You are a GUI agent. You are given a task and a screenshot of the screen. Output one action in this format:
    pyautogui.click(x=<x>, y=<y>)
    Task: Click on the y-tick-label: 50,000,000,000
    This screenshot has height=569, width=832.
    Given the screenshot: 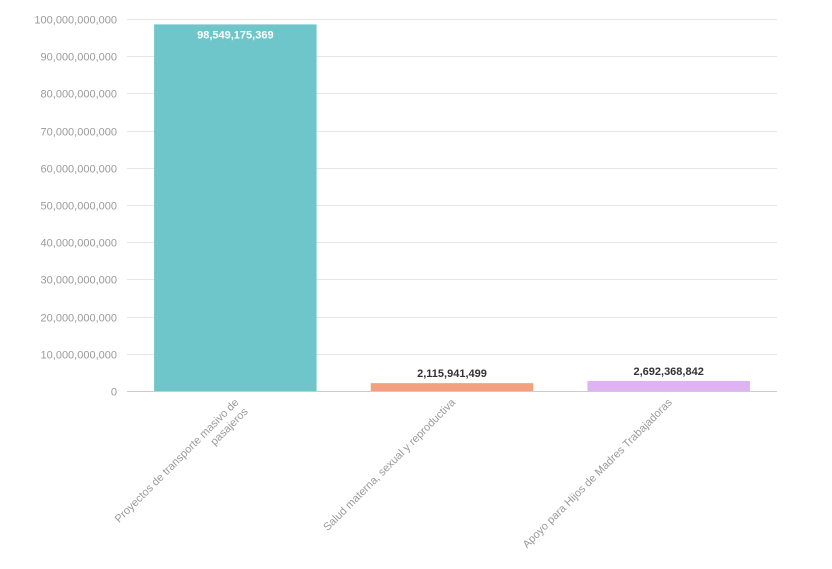 What is the action you would take?
    pyautogui.click(x=79, y=207)
    